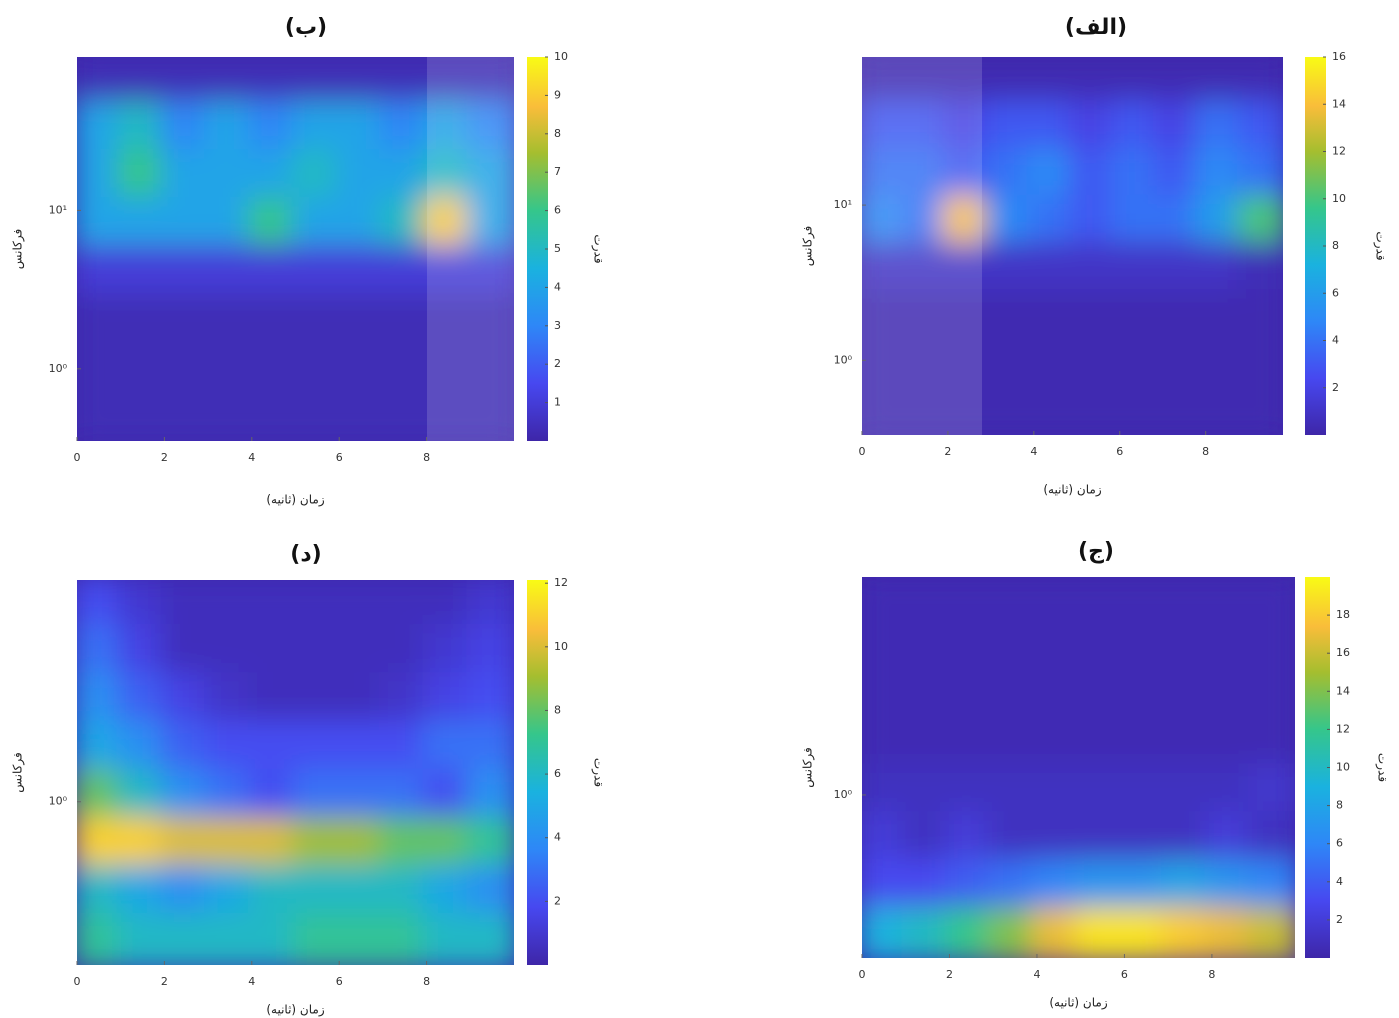 This screenshot has width=1399, height=1018. What do you see at coordinates (557, 837) in the screenshot?
I see `colorbar-tick-label: 4` at bounding box center [557, 837].